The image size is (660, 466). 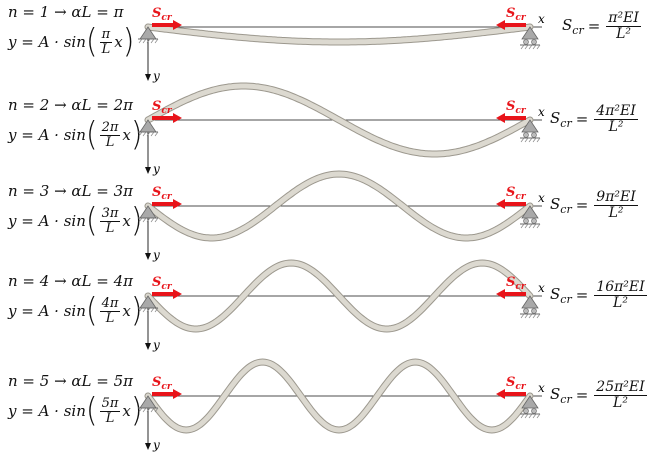 I want to click on buckled-beam, so click(x=339, y=296).